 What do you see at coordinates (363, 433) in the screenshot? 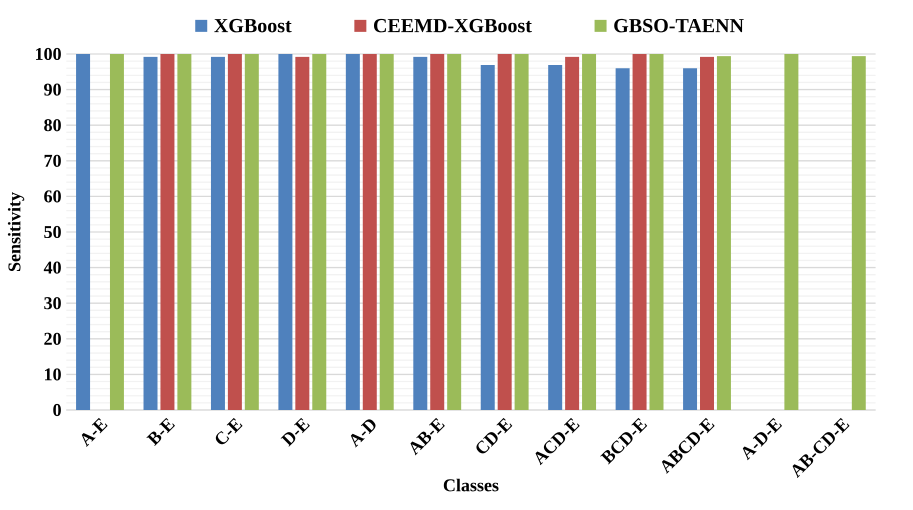
I see `x-tick-label: A-D` at bounding box center [363, 433].